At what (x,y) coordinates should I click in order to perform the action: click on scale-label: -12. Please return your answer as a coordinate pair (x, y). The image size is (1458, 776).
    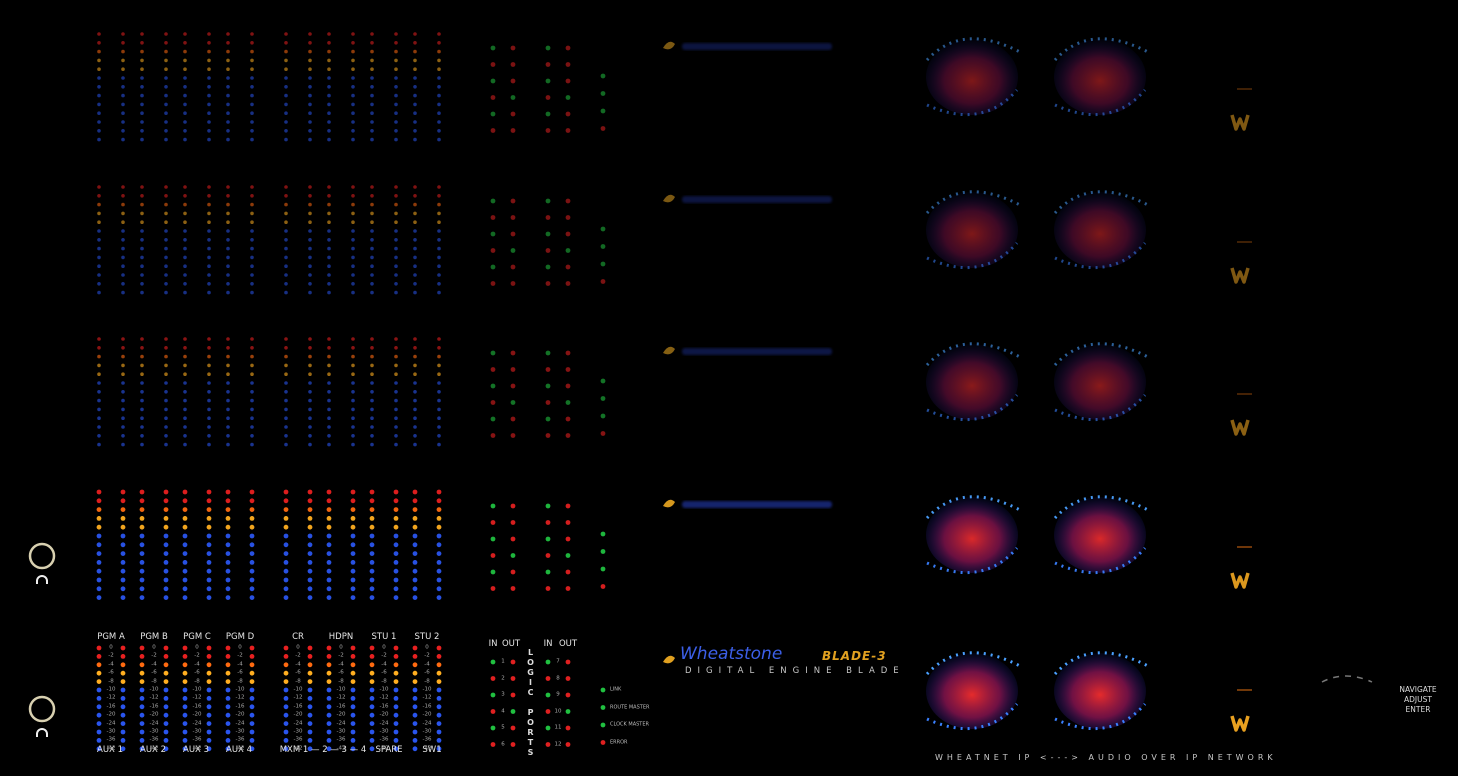
    Looking at the image, I should click on (197, 697).